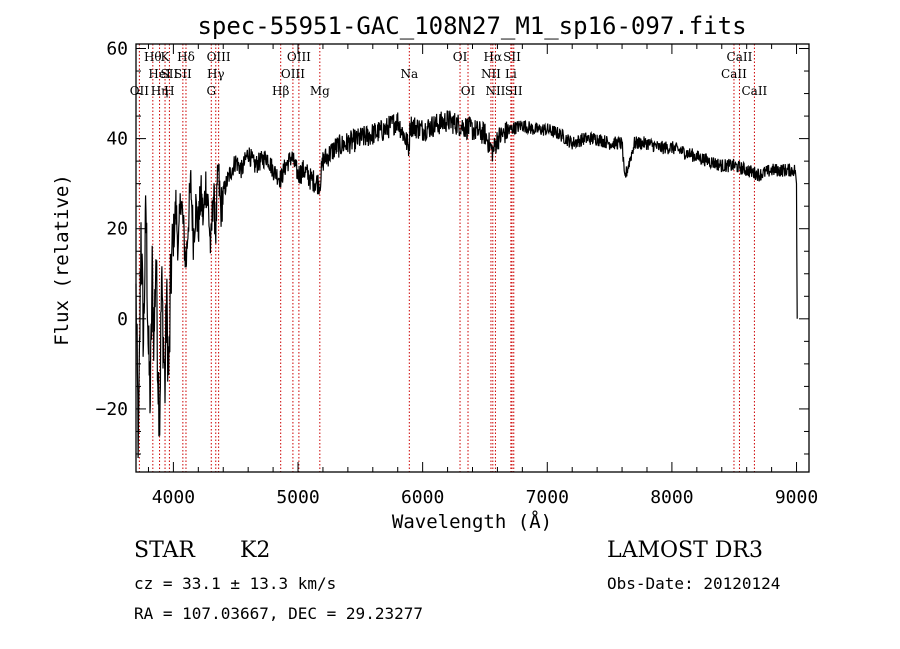  What do you see at coordinates (169, 91) in the screenshot?
I see `marker-label-4-1: H` at bounding box center [169, 91].